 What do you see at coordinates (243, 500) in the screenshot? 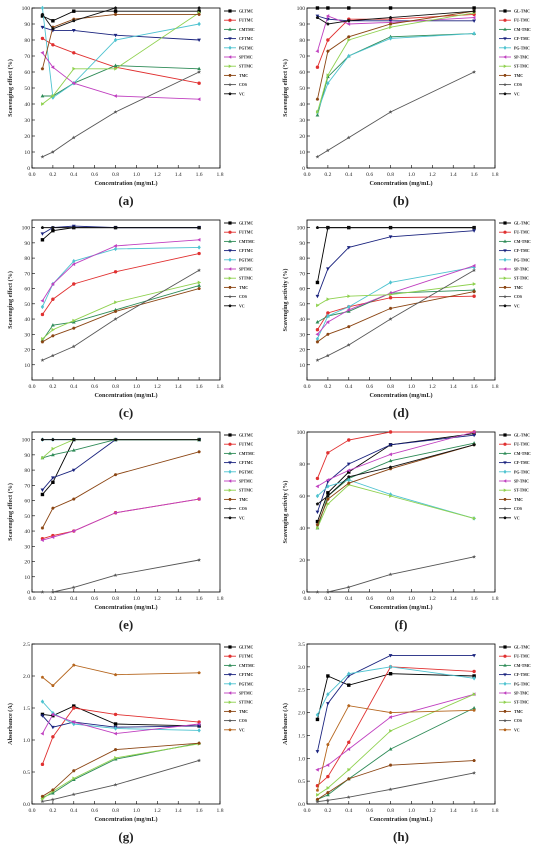
I see `legend-entry: TMC` at bounding box center [243, 500].